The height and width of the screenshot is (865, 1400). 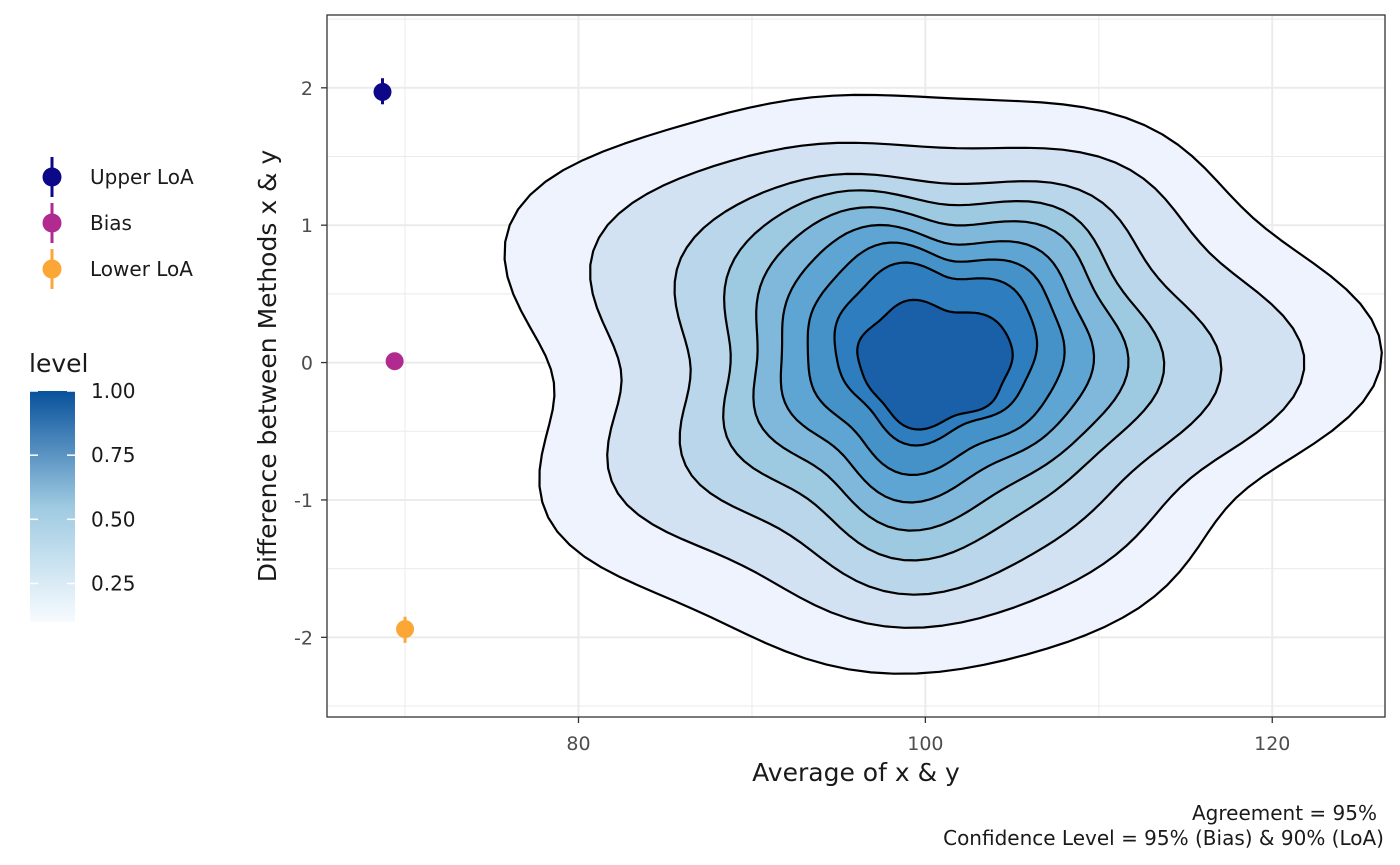 What do you see at coordinates (141, 269) in the screenshot?
I see `legend-label-lower-loa: Lower LoA` at bounding box center [141, 269].